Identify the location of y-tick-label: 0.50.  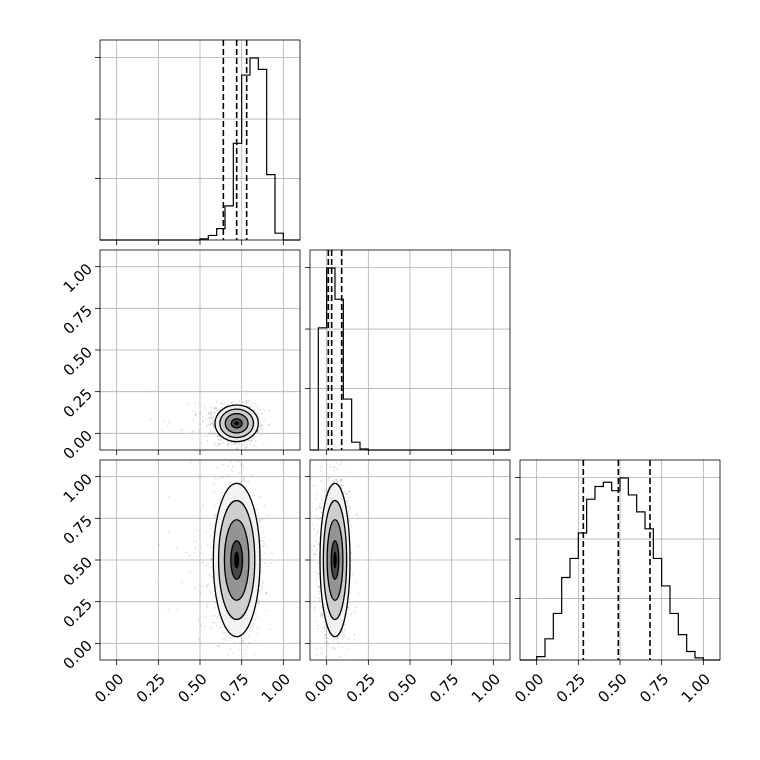
(78, 571).